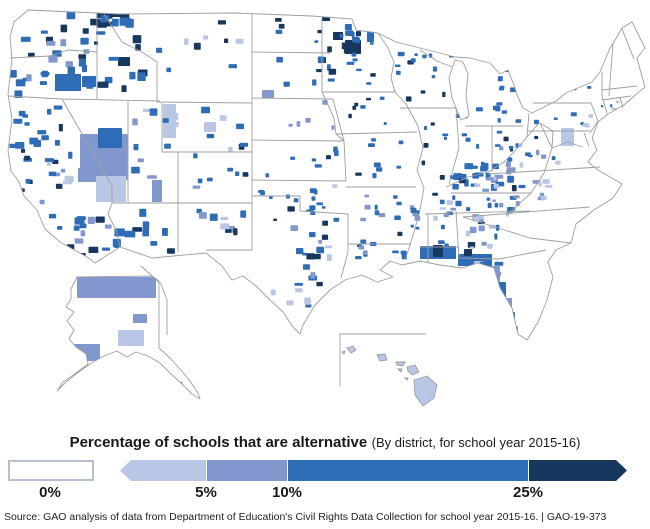  I want to click on figure-title-qualifier: (By district, for school year 2015-16), so click(476, 442).